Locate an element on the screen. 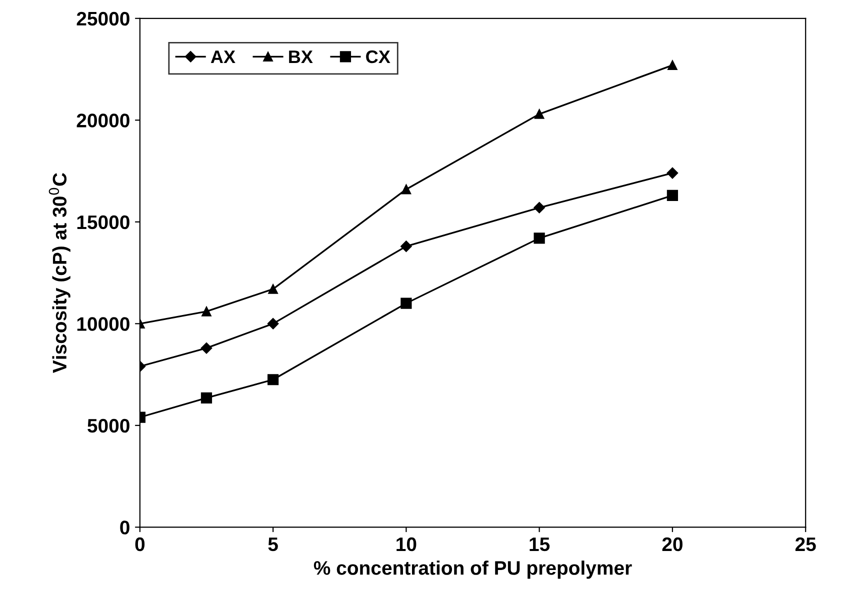  legend-label: AX is located at coordinates (223, 56).